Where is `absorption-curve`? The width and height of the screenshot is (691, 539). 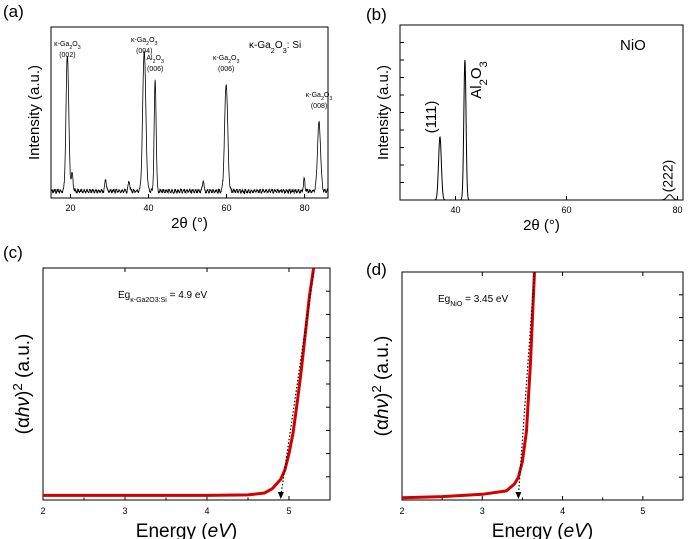 absorption-curve is located at coordinates (469, 386).